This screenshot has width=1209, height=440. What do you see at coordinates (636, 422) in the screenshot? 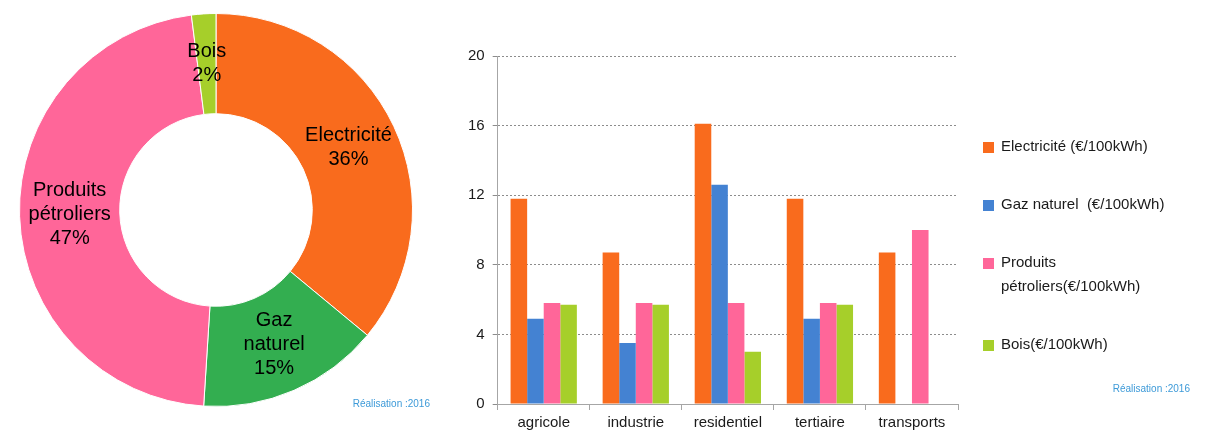
I see `x-tick-label: industrie` at bounding box center [636, 422].